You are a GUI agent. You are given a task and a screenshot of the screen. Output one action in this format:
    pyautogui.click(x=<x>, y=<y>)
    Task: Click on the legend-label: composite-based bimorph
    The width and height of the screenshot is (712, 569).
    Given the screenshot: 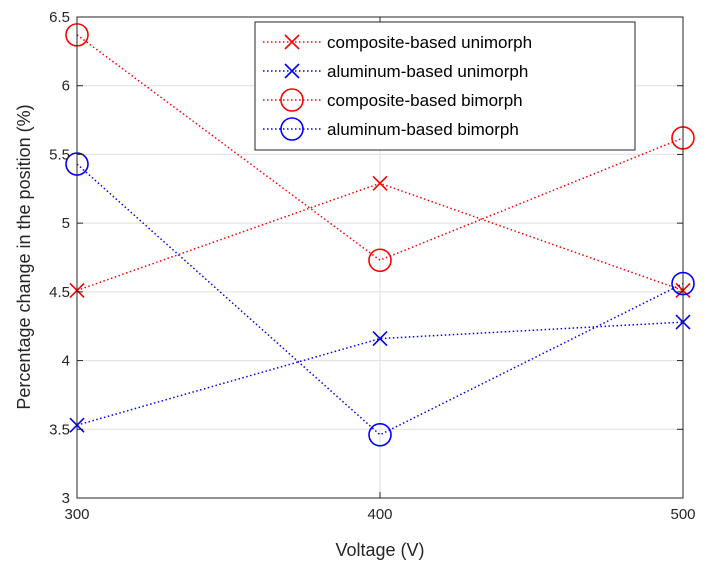 What is the action you would take?
    pyautogui.click(x=425, y=100)
    